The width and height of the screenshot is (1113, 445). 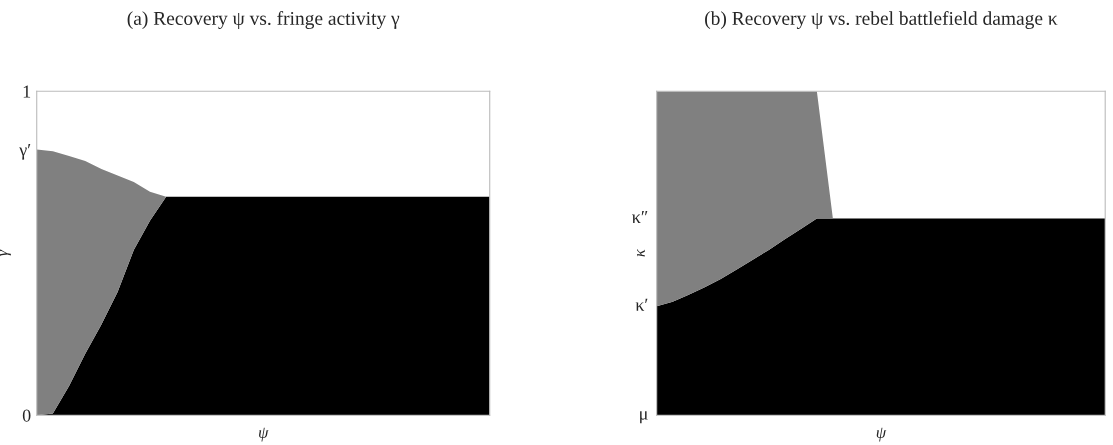 I want to click on text: κ″, so click(x=640, y=217).